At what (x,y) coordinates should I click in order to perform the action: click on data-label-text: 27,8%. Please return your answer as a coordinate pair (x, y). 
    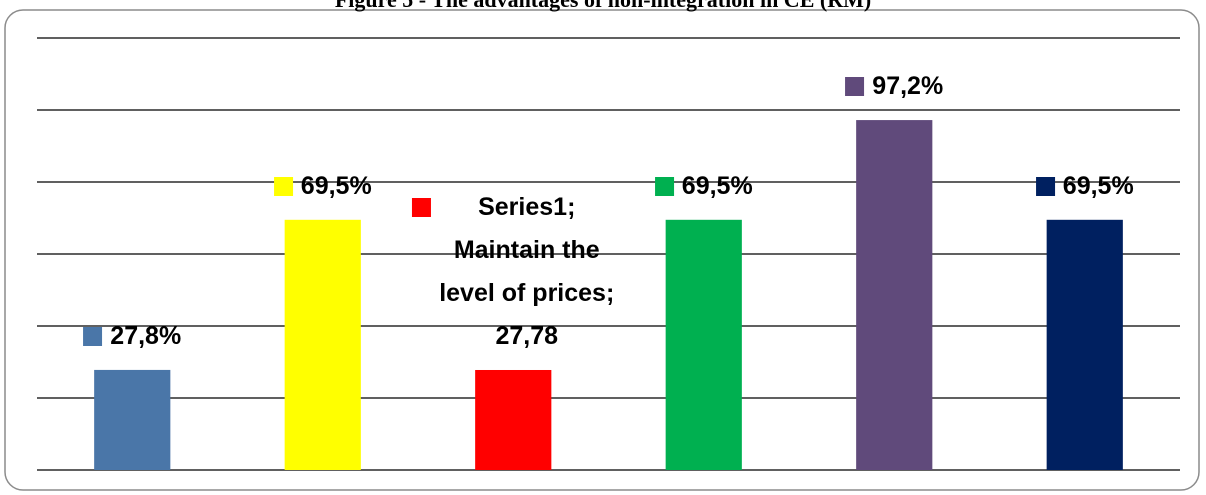
    Looking at the image, I should click on (146, 335).